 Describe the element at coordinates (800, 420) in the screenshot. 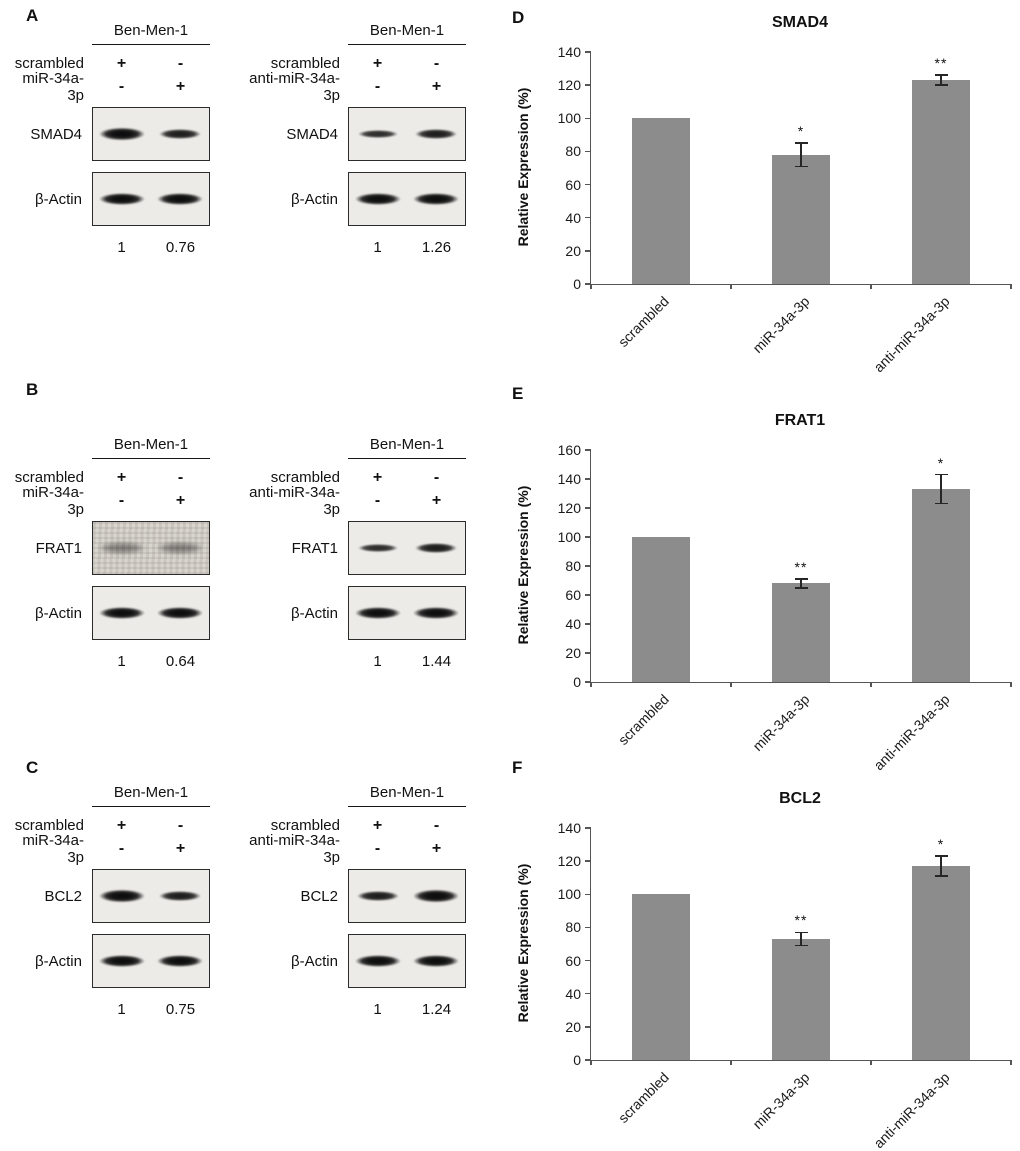

I see `chart-title: FRAT1` at that location.